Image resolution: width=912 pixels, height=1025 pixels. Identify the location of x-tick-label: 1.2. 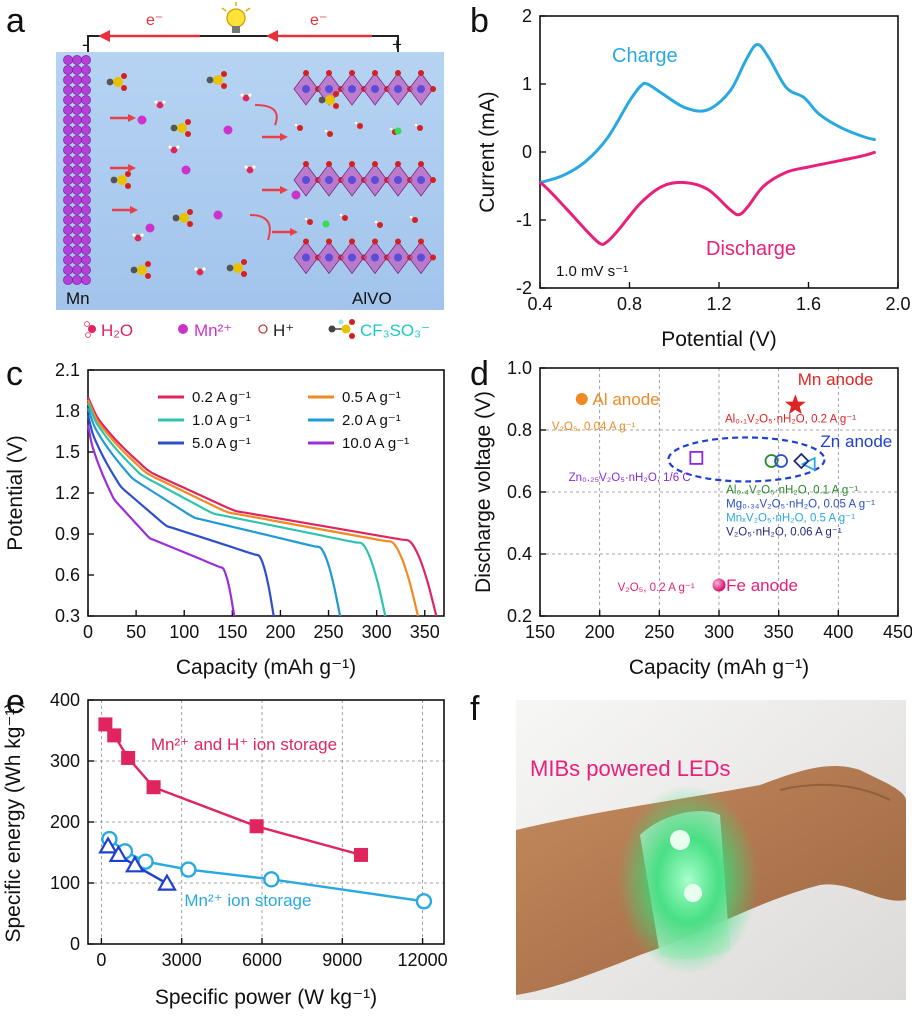
(718, 304).